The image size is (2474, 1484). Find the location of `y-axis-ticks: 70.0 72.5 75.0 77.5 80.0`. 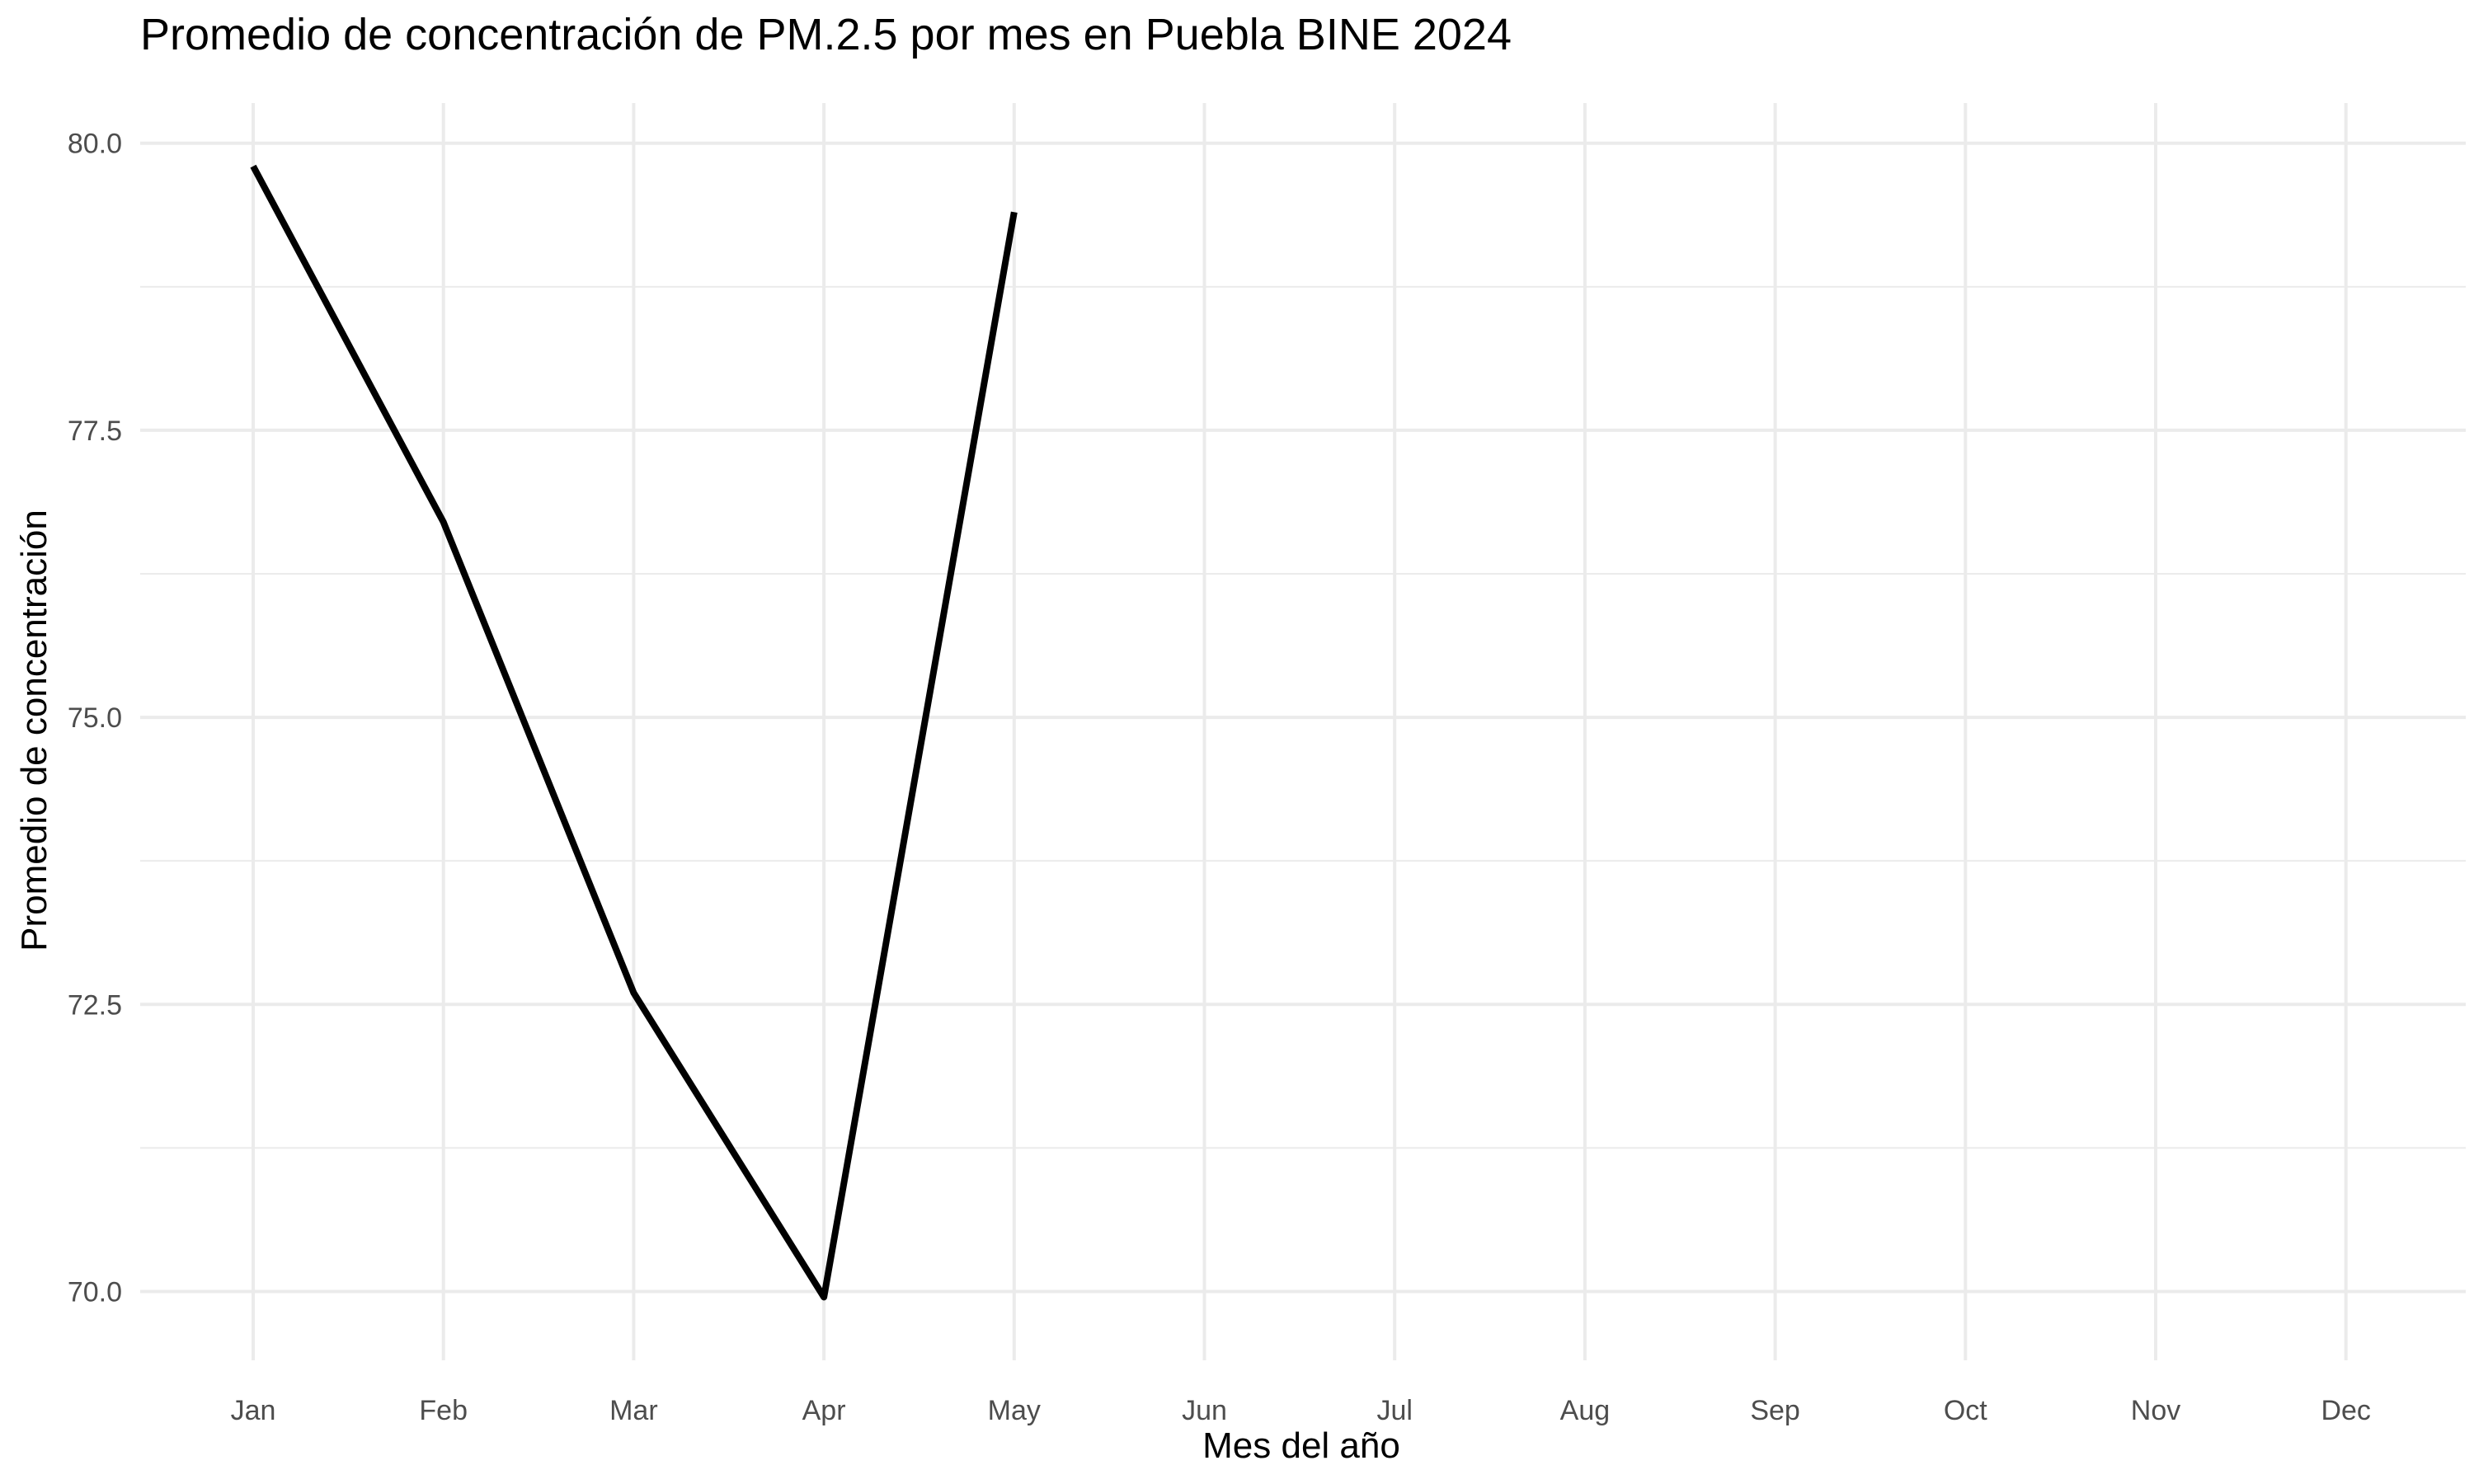

y-axis-ticks: 70.0 72.5 75.0 77.5 80.0 is located at coordinates (95, 718).